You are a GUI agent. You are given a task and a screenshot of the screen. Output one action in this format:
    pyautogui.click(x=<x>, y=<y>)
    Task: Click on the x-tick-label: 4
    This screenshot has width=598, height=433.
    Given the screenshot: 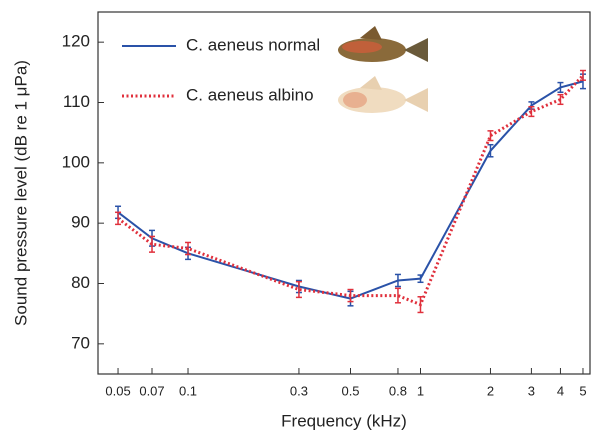 What is the action you would take?
    pyautogui.click(x=560, y=390)
    